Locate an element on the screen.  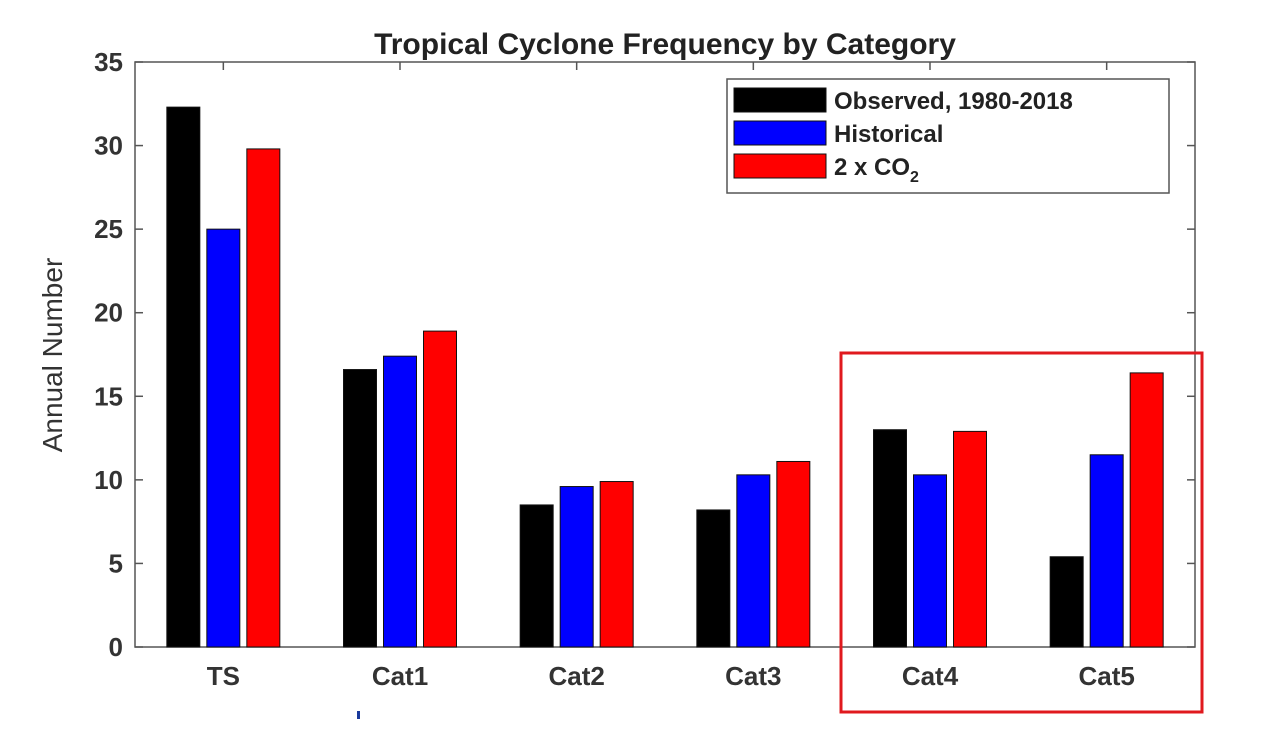
y-tick-label: 0 is located at coordinates (116, 647).